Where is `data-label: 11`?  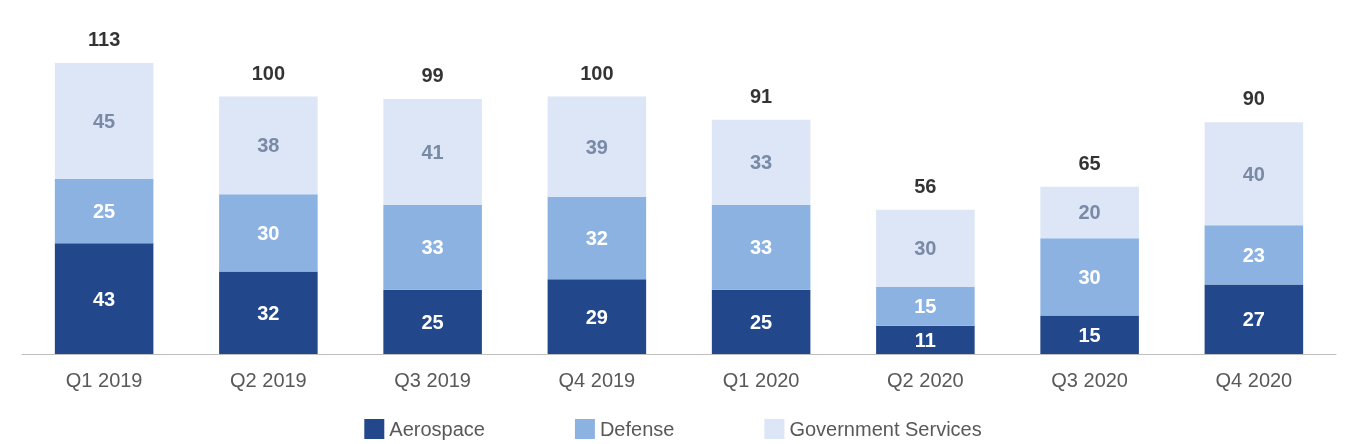 data-label: 11 is located at coordinates (925, 339).